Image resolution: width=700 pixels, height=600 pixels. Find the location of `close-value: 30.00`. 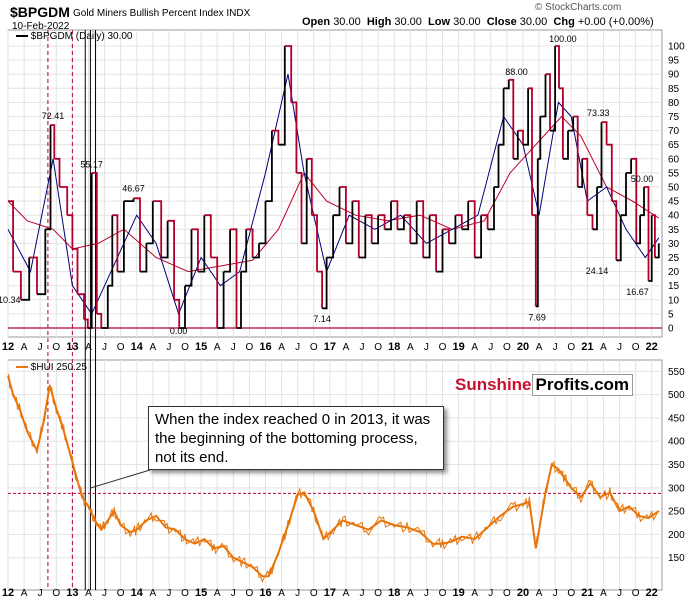

close-value: 30.00 is located at coordinates (533, 22).